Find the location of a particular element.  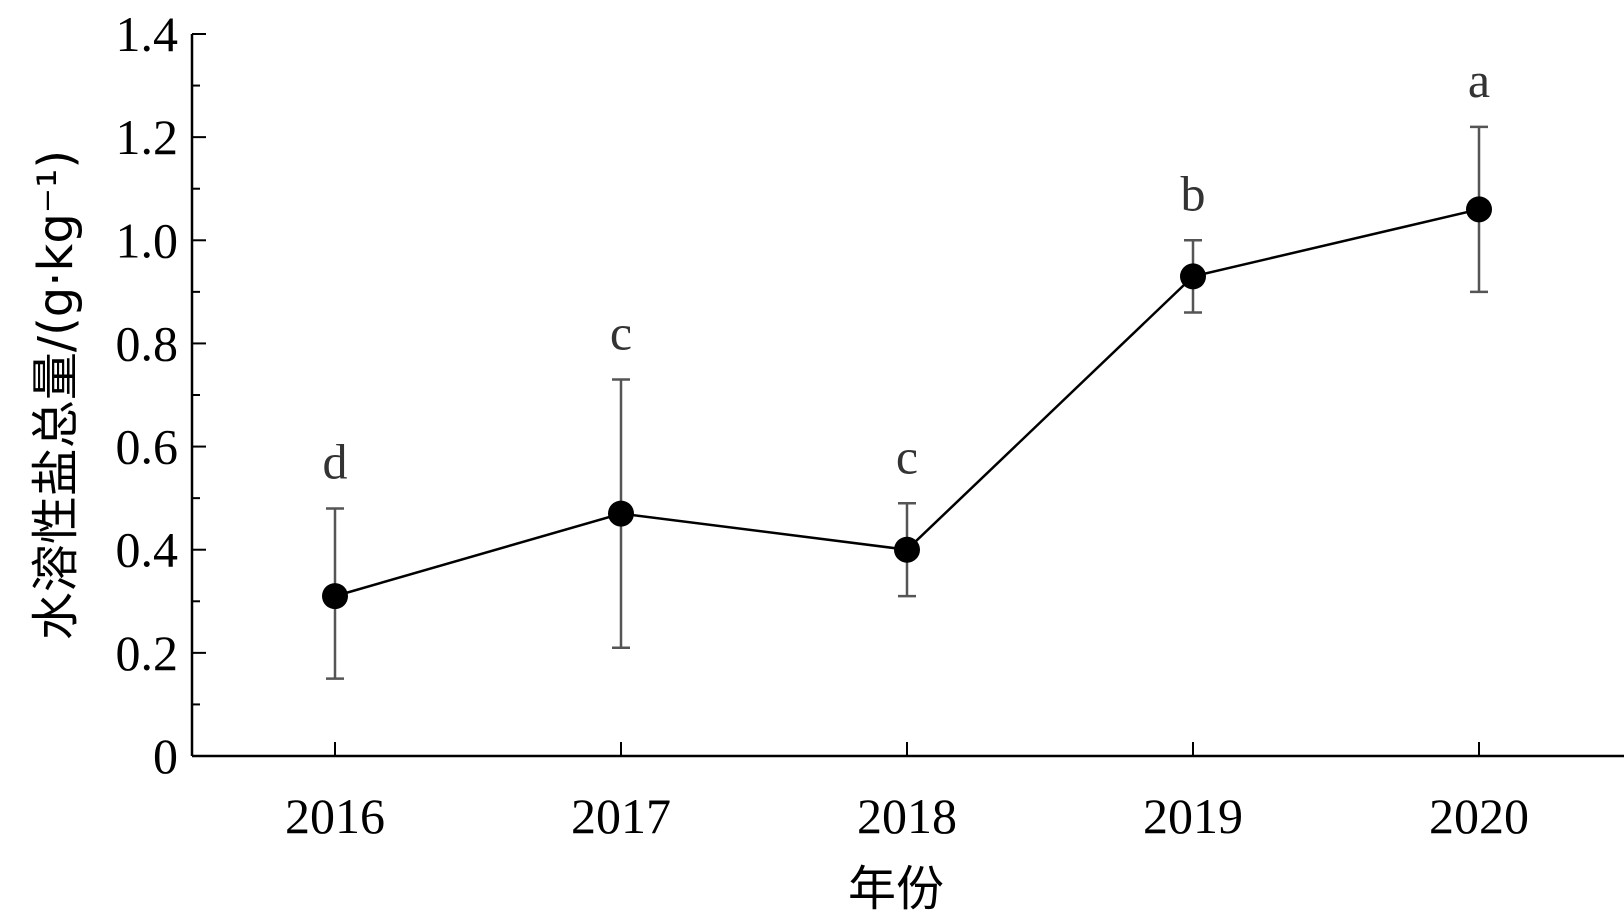

x-tick-label: 2016 is located at coordinates (335, 816).